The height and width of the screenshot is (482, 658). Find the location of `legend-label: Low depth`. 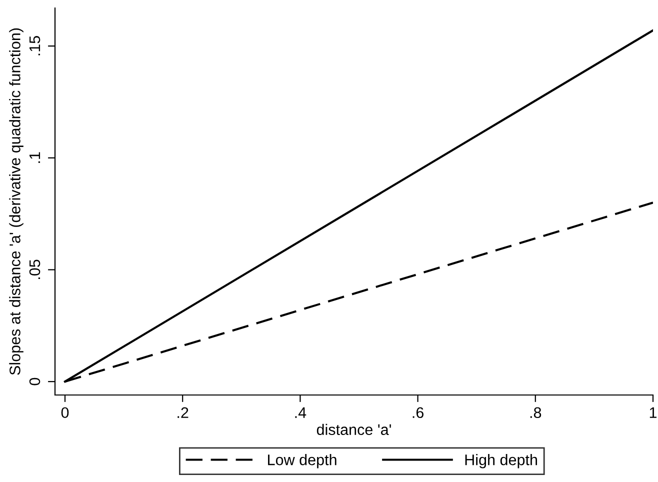

legend-label: Low depth is located at coordinates (302, 461).